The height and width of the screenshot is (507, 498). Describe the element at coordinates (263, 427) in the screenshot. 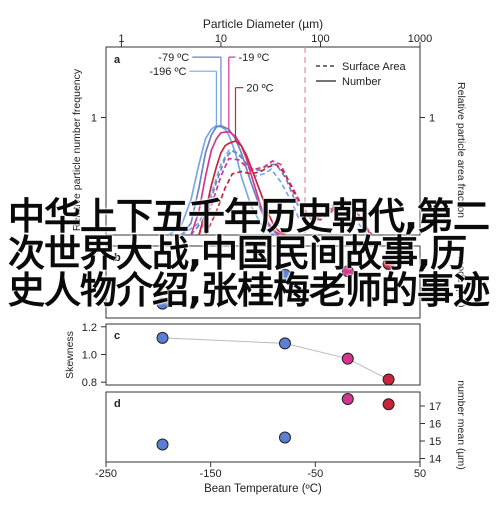

I see `panel-d-frame` at that location.